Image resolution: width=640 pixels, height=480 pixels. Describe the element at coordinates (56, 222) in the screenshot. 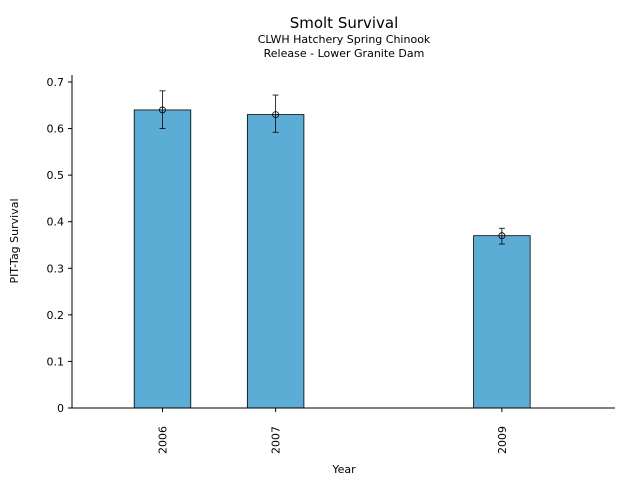

I see `y-tick-label: 0.4` at that location.